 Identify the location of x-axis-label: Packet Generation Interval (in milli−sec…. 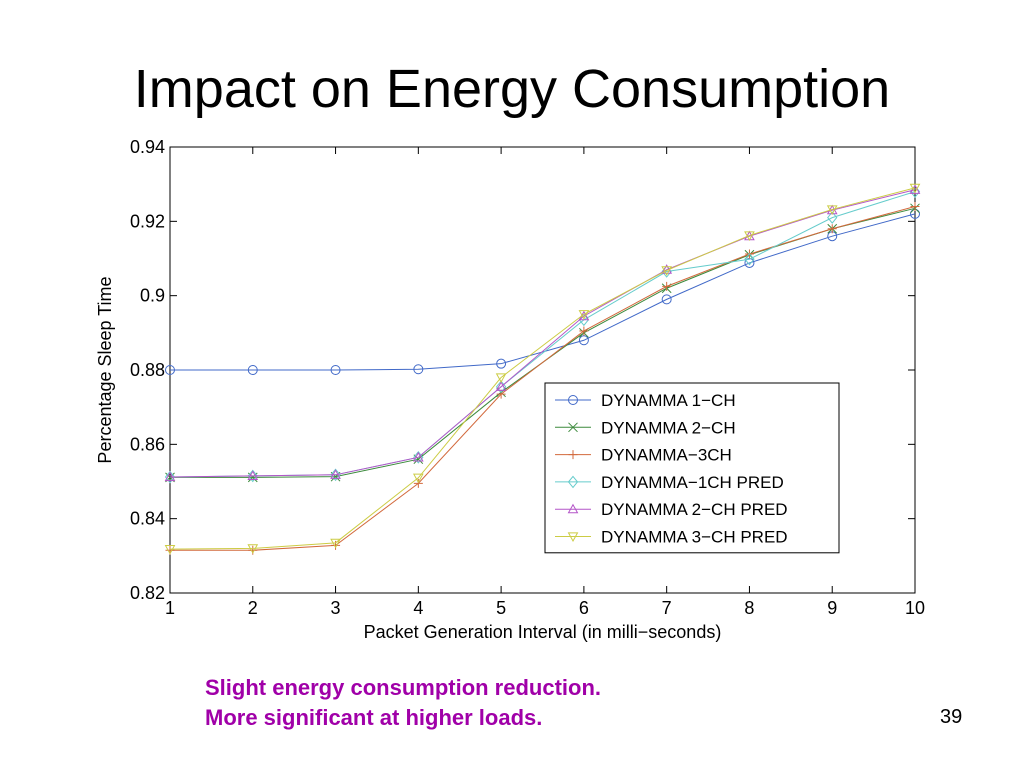
(543, 632).